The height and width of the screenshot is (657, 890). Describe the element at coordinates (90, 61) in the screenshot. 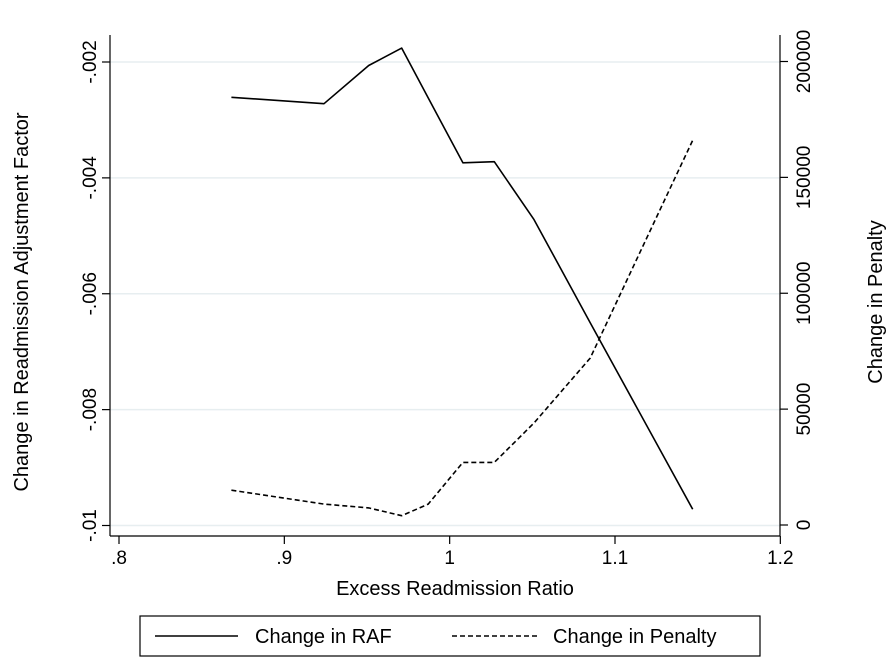

I see `y-left-tick-label-0: -.002` at that location.